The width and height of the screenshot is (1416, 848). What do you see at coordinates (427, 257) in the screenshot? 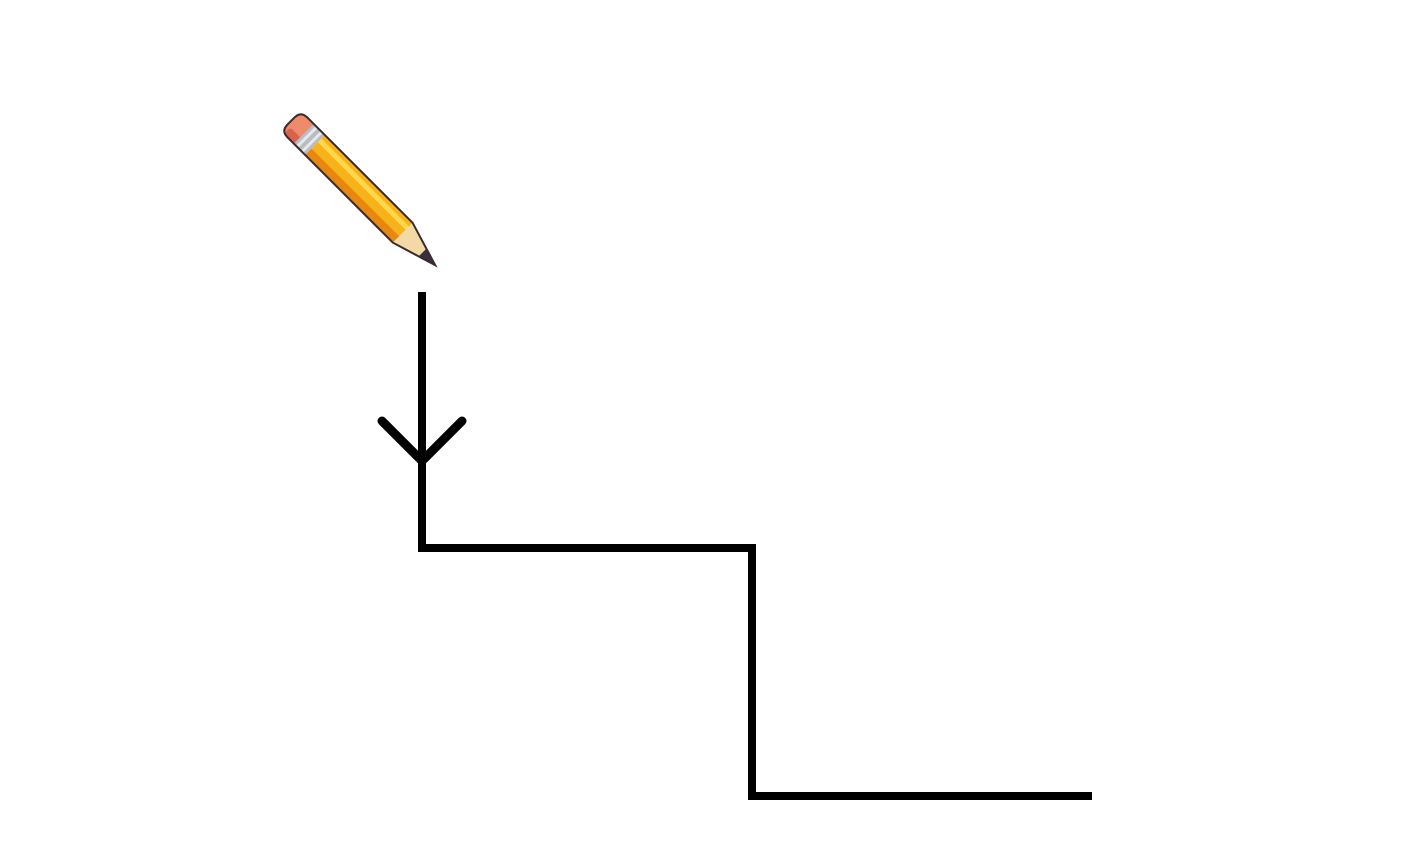
I see `pencil-lead` at bounding box center [427, 257].